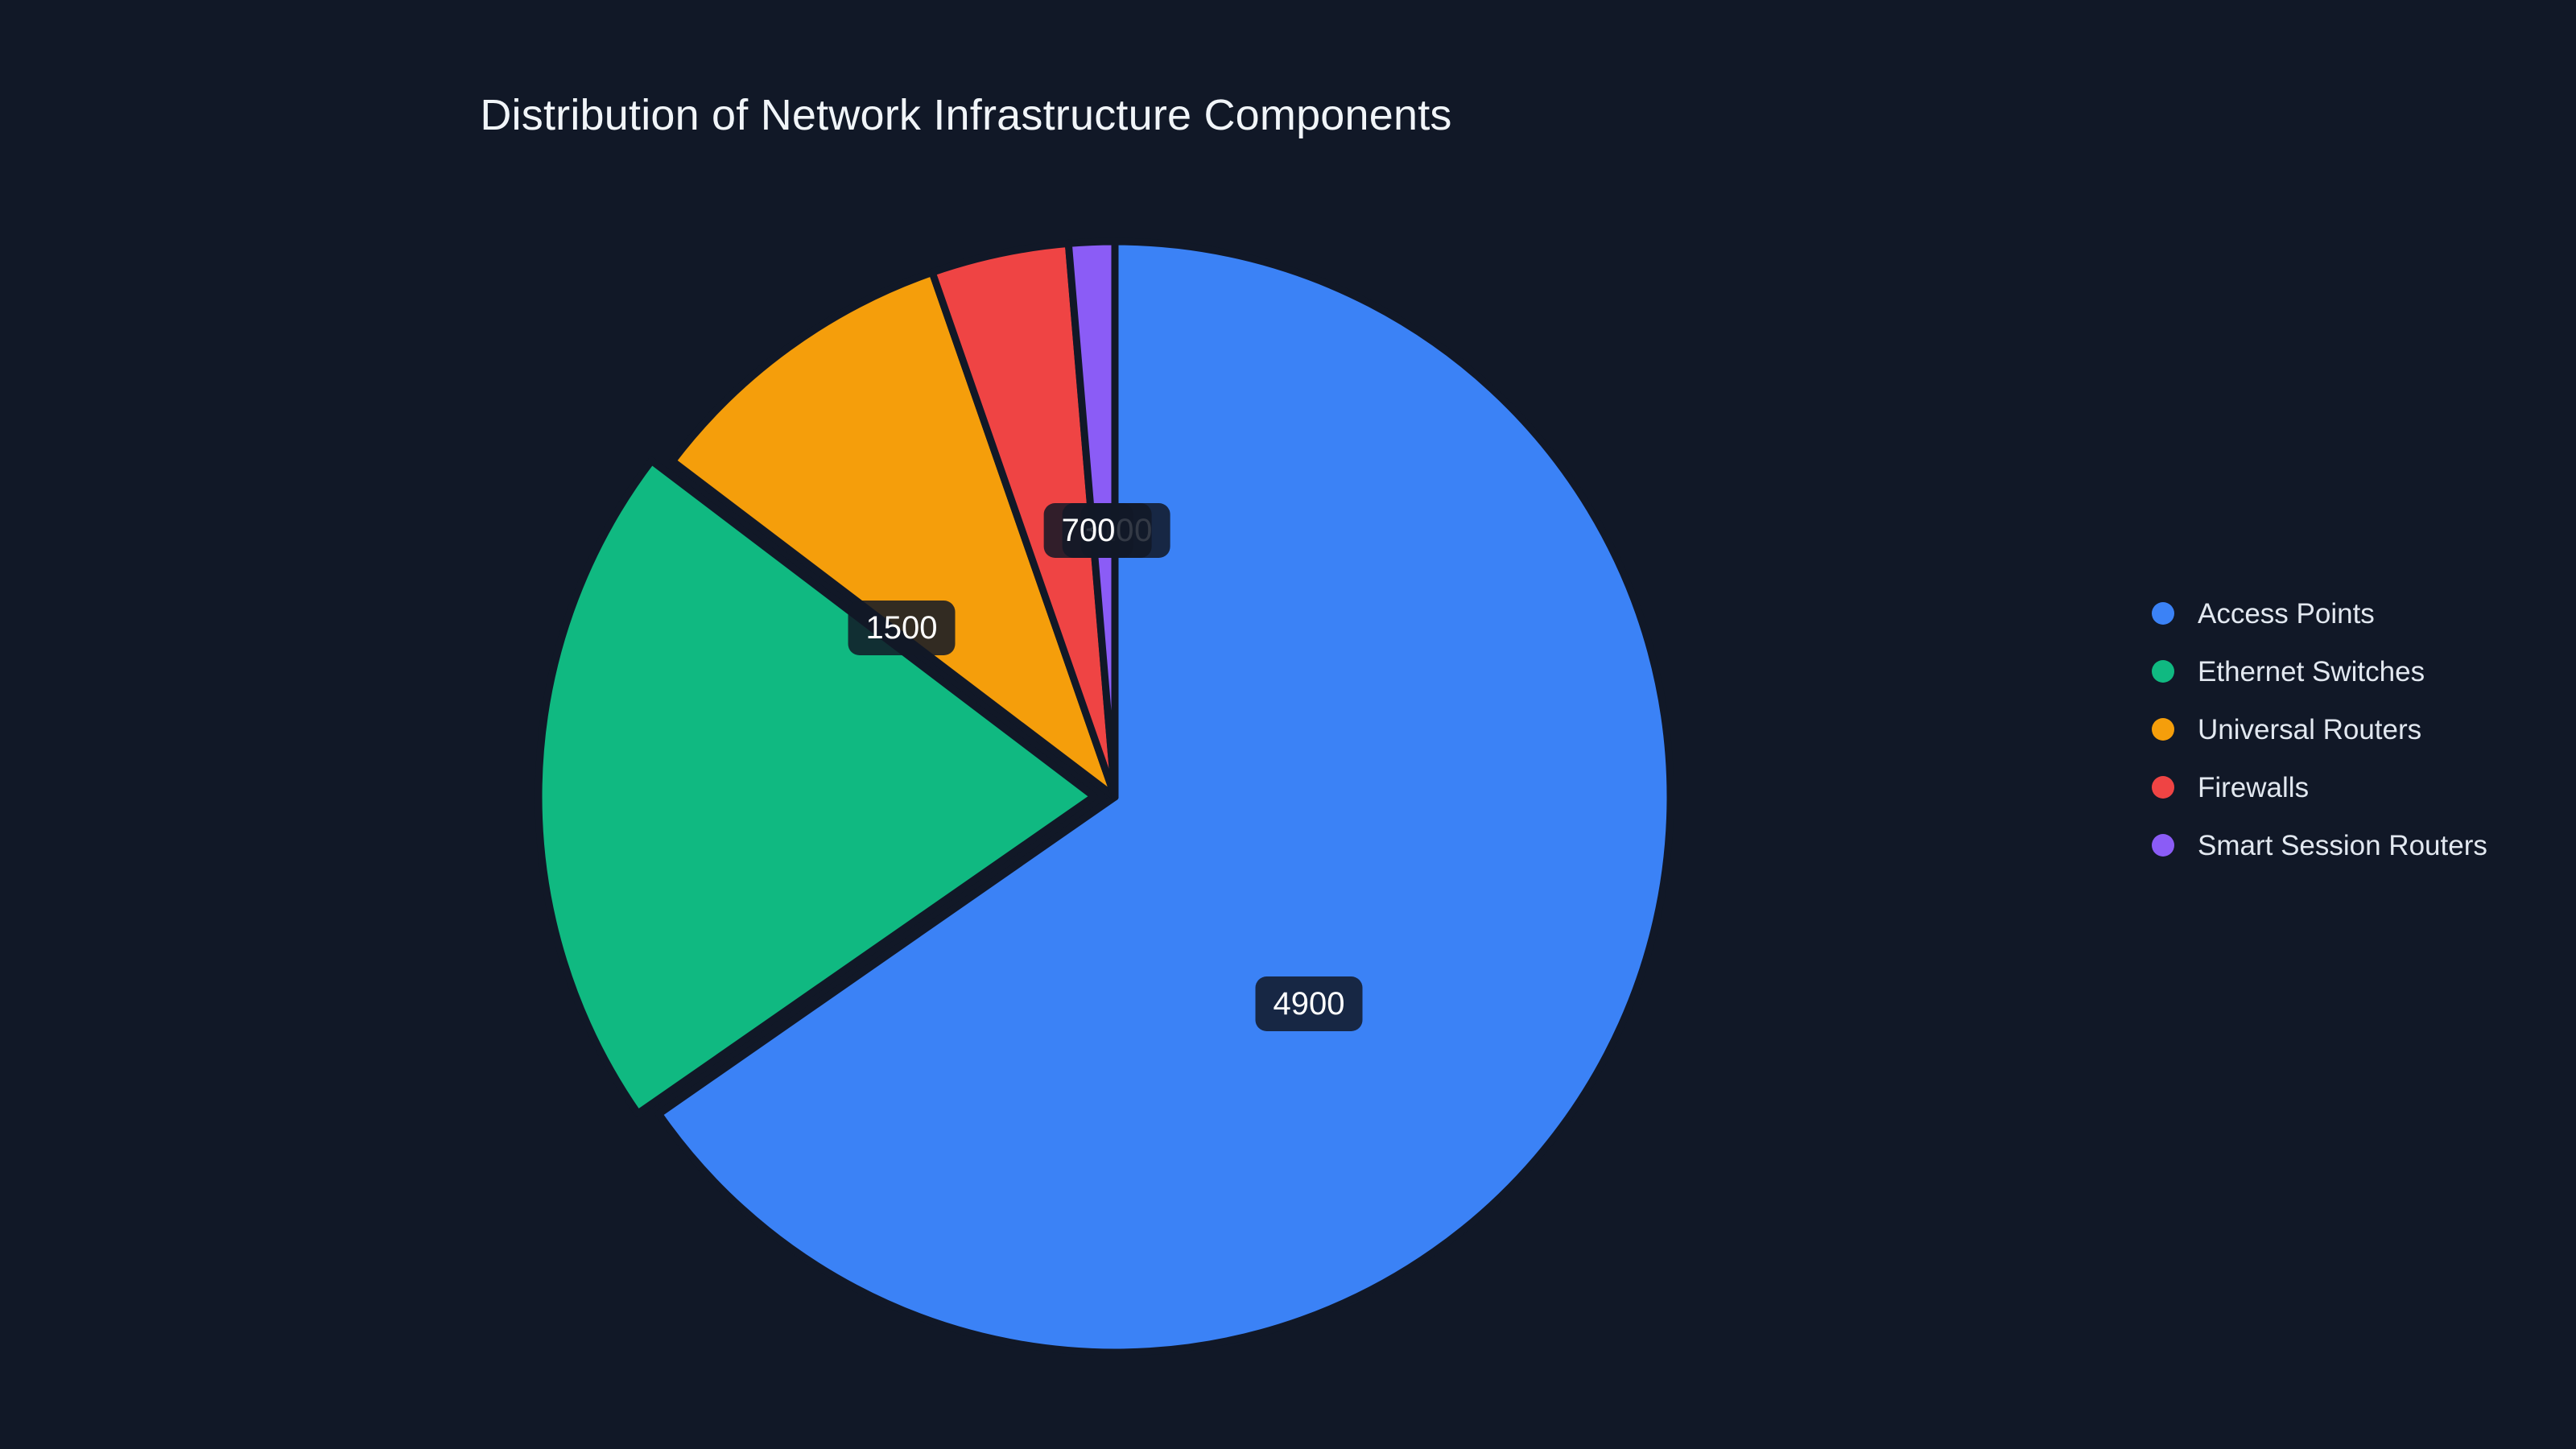 The height and width of the screenshot is (1449, 2576). Describe the element at coordinates (2254, 787) in the screenshot. I see `legend-item-label: Firewalls` at that location.